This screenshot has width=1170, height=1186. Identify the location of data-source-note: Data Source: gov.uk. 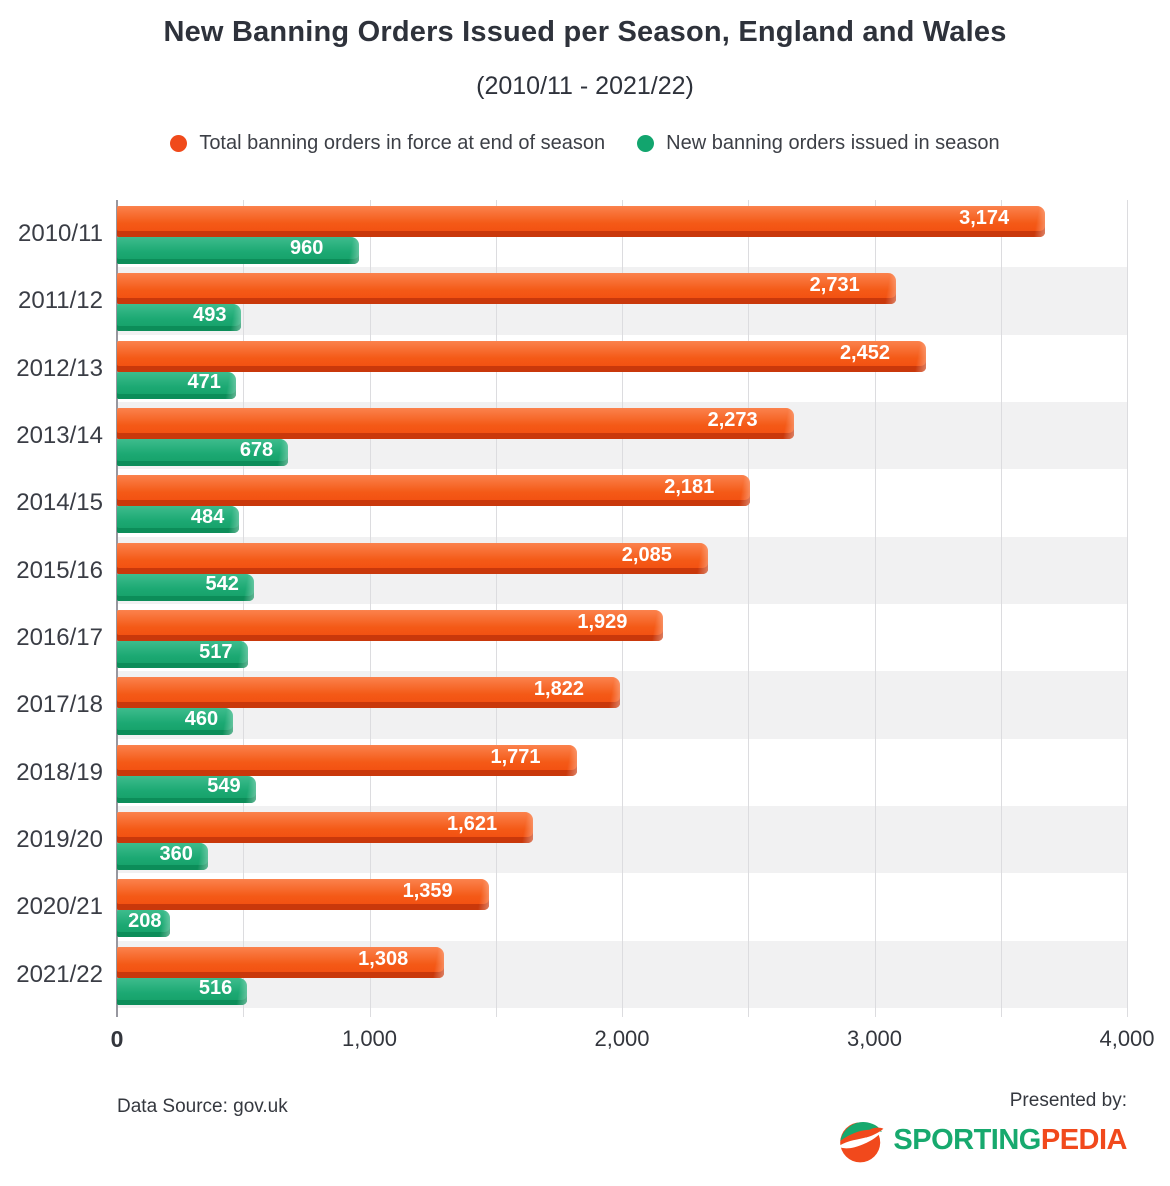
(202, 1106).